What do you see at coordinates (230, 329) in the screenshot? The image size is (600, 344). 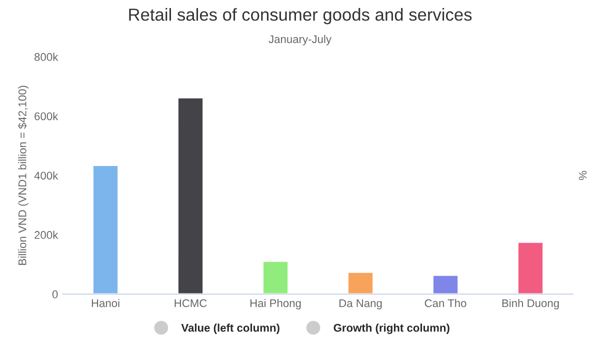 I see `text: Value (left column)` at bounding box center [230, 329].